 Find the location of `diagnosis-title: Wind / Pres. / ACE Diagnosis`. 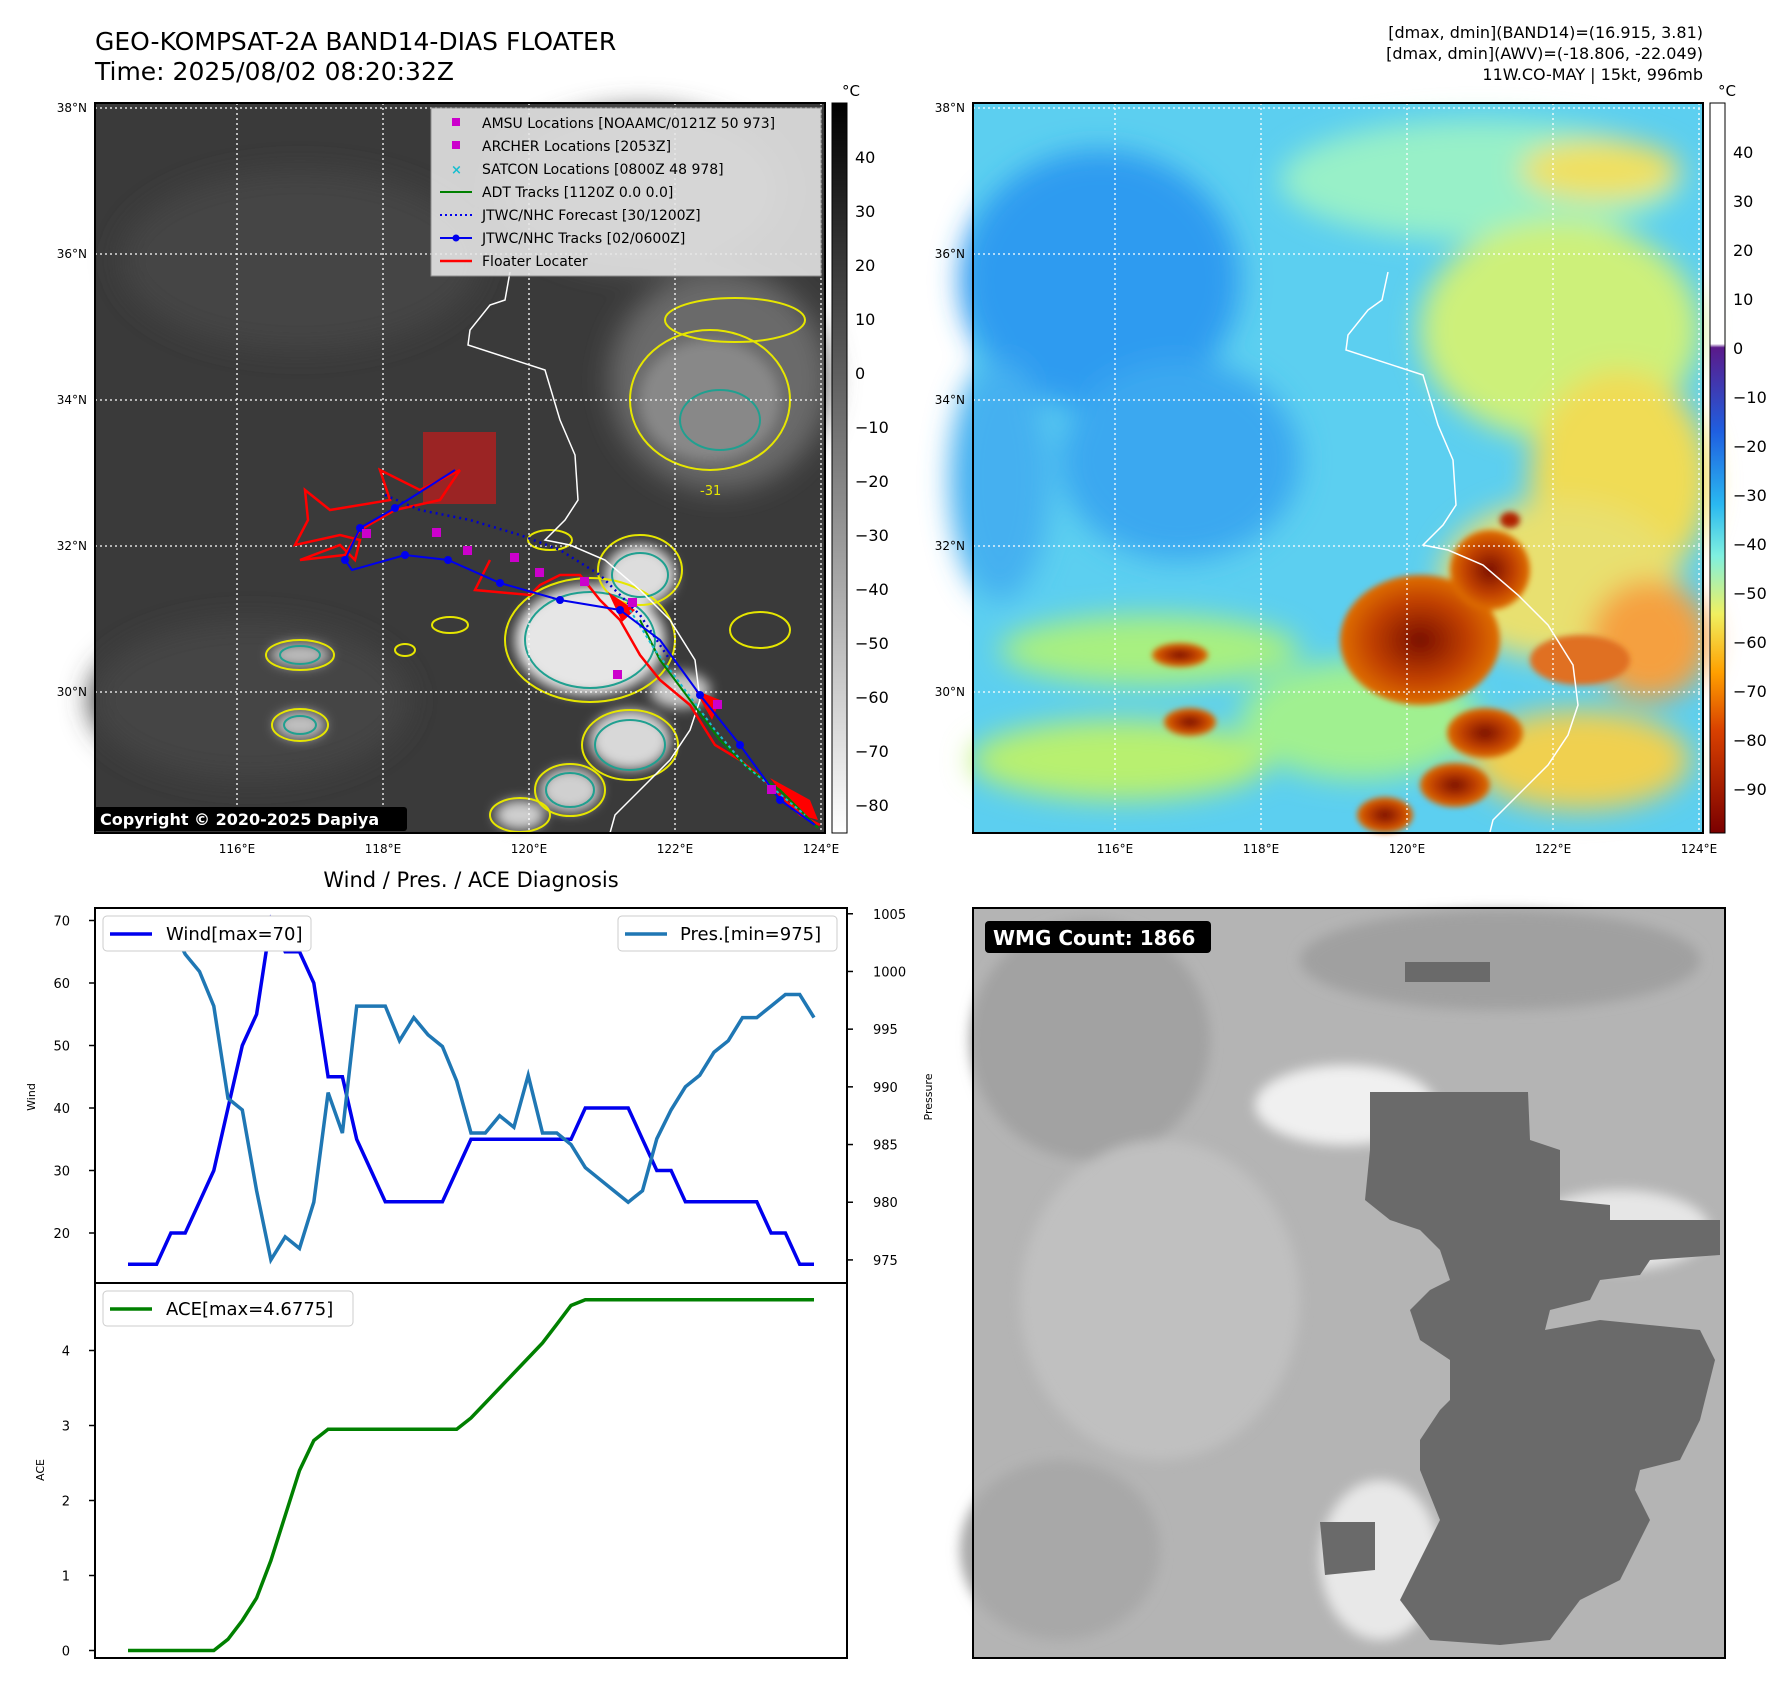

diagnosis-title: Wind / Pres. / ACE Diagnosis is located at coordinates (470, 880).